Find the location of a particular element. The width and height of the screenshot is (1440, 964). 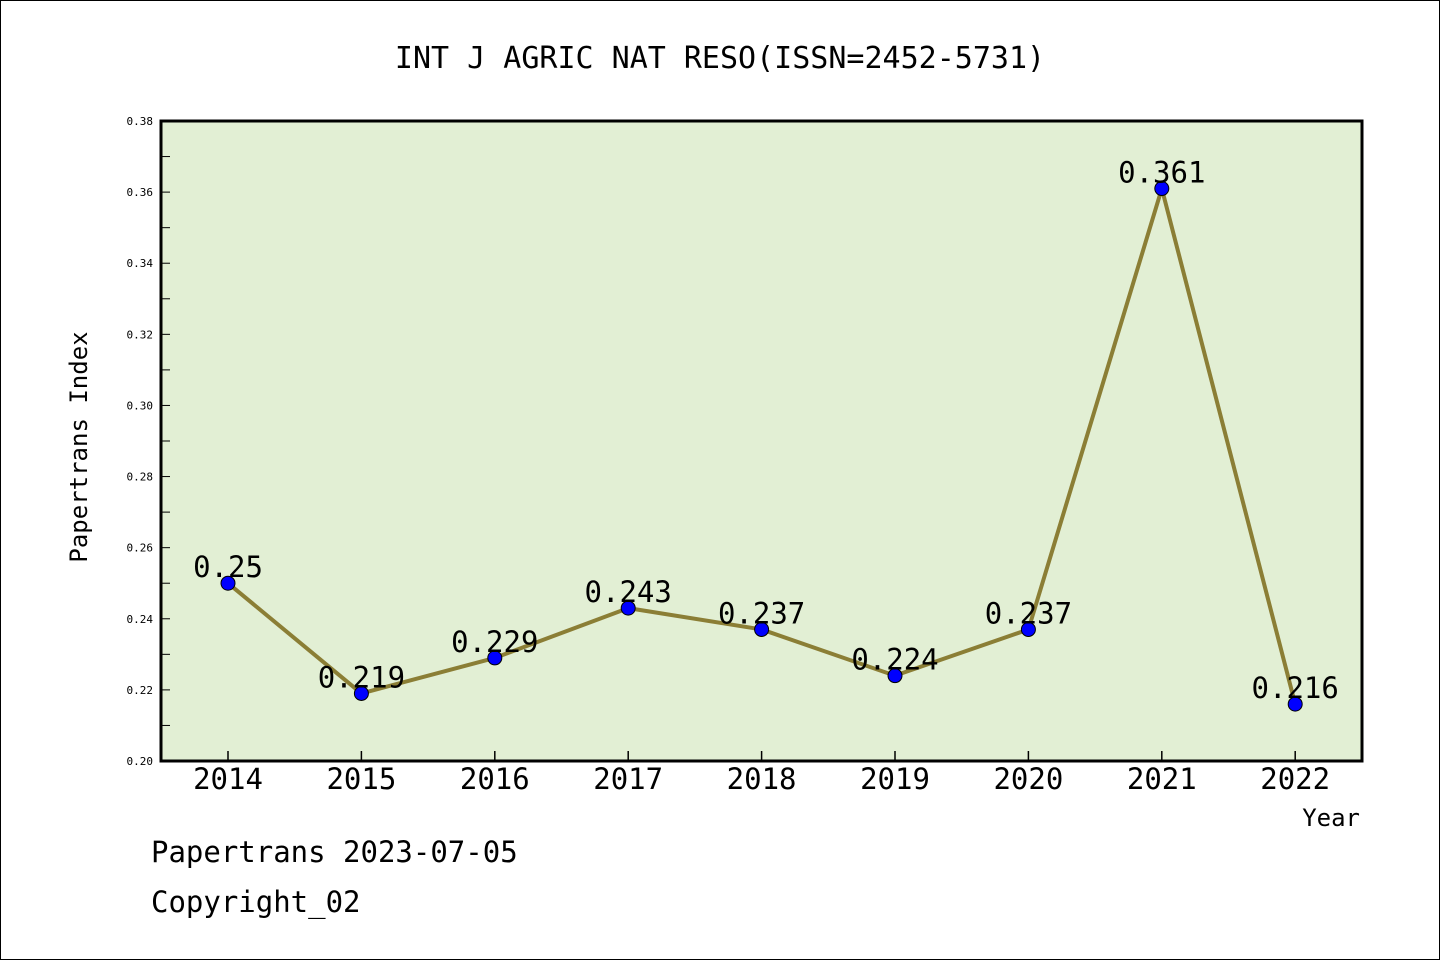

x-tick-label: 2016 is located at coordinates (495, 779).